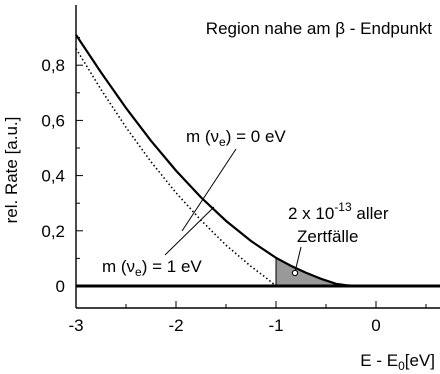  I want to click on series-label-mass-zero: m (νe) = 0 eV, so click(236, 138).